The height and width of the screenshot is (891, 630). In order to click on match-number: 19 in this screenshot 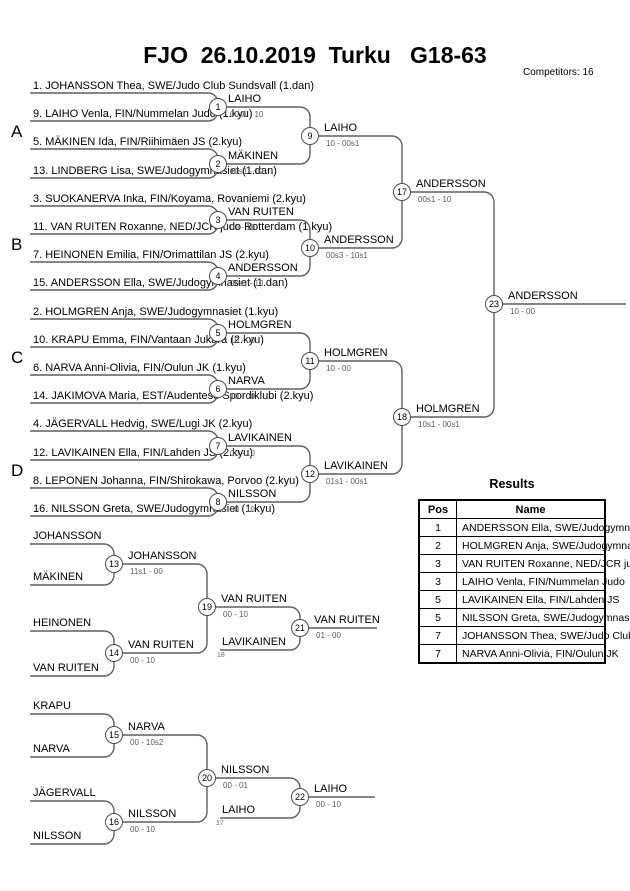, I will do `click(207, 607)`.